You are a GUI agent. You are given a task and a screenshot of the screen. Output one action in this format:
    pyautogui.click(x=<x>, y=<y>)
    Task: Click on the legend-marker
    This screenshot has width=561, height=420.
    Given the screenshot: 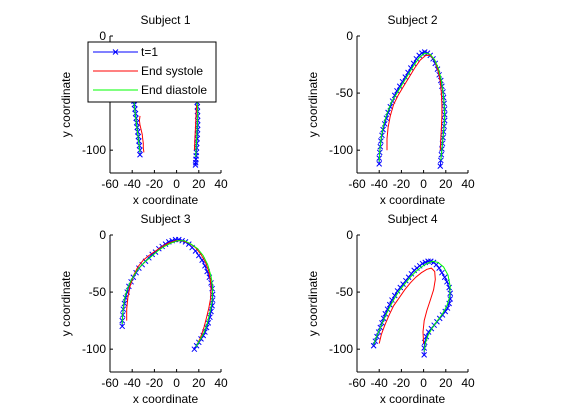 What is the action you would take?
    pyautogui.click(x=115, y=52)
    